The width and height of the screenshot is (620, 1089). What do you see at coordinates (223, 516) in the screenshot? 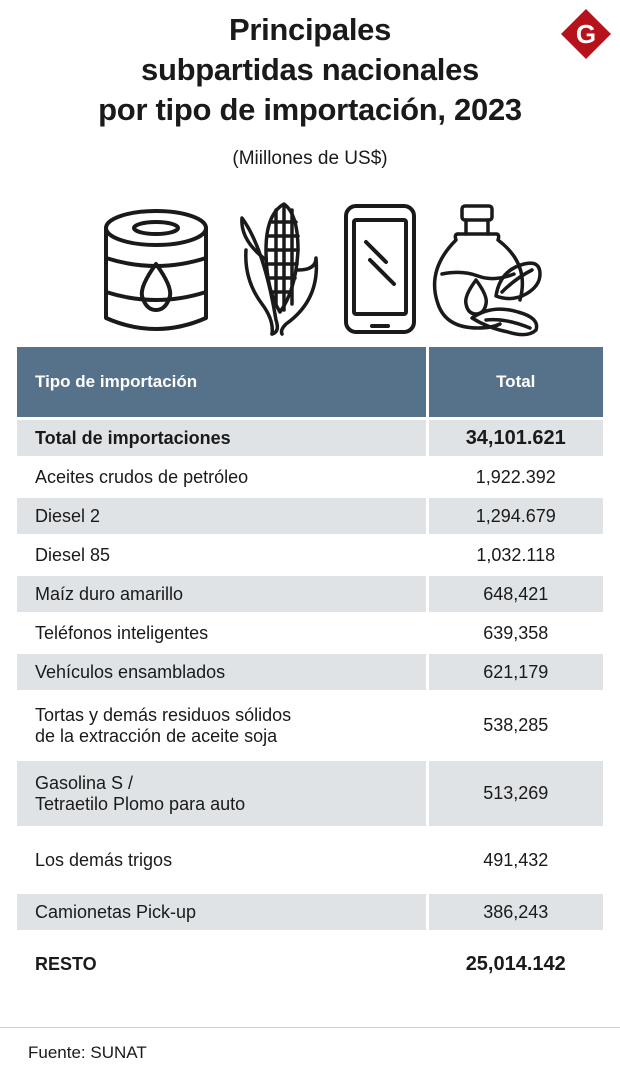
I see `row-label: Diesel 2` at bounding box center [223, 516].